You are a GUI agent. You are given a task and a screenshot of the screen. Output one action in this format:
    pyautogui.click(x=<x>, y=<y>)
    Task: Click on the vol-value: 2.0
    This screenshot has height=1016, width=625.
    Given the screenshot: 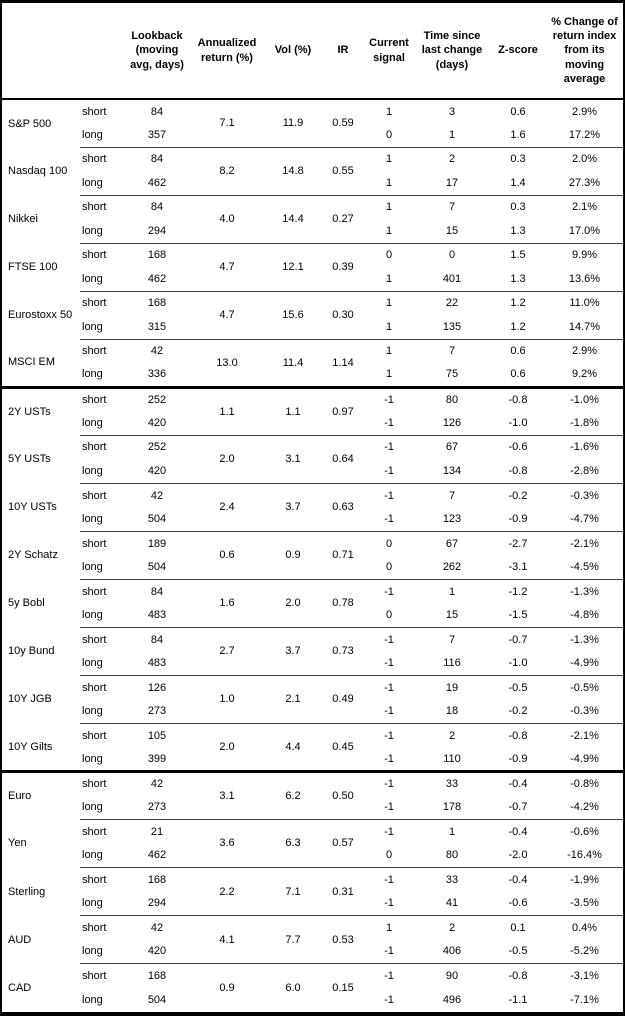 What is the action you would take?
    pyautogui.click(x=293, y=603)
    